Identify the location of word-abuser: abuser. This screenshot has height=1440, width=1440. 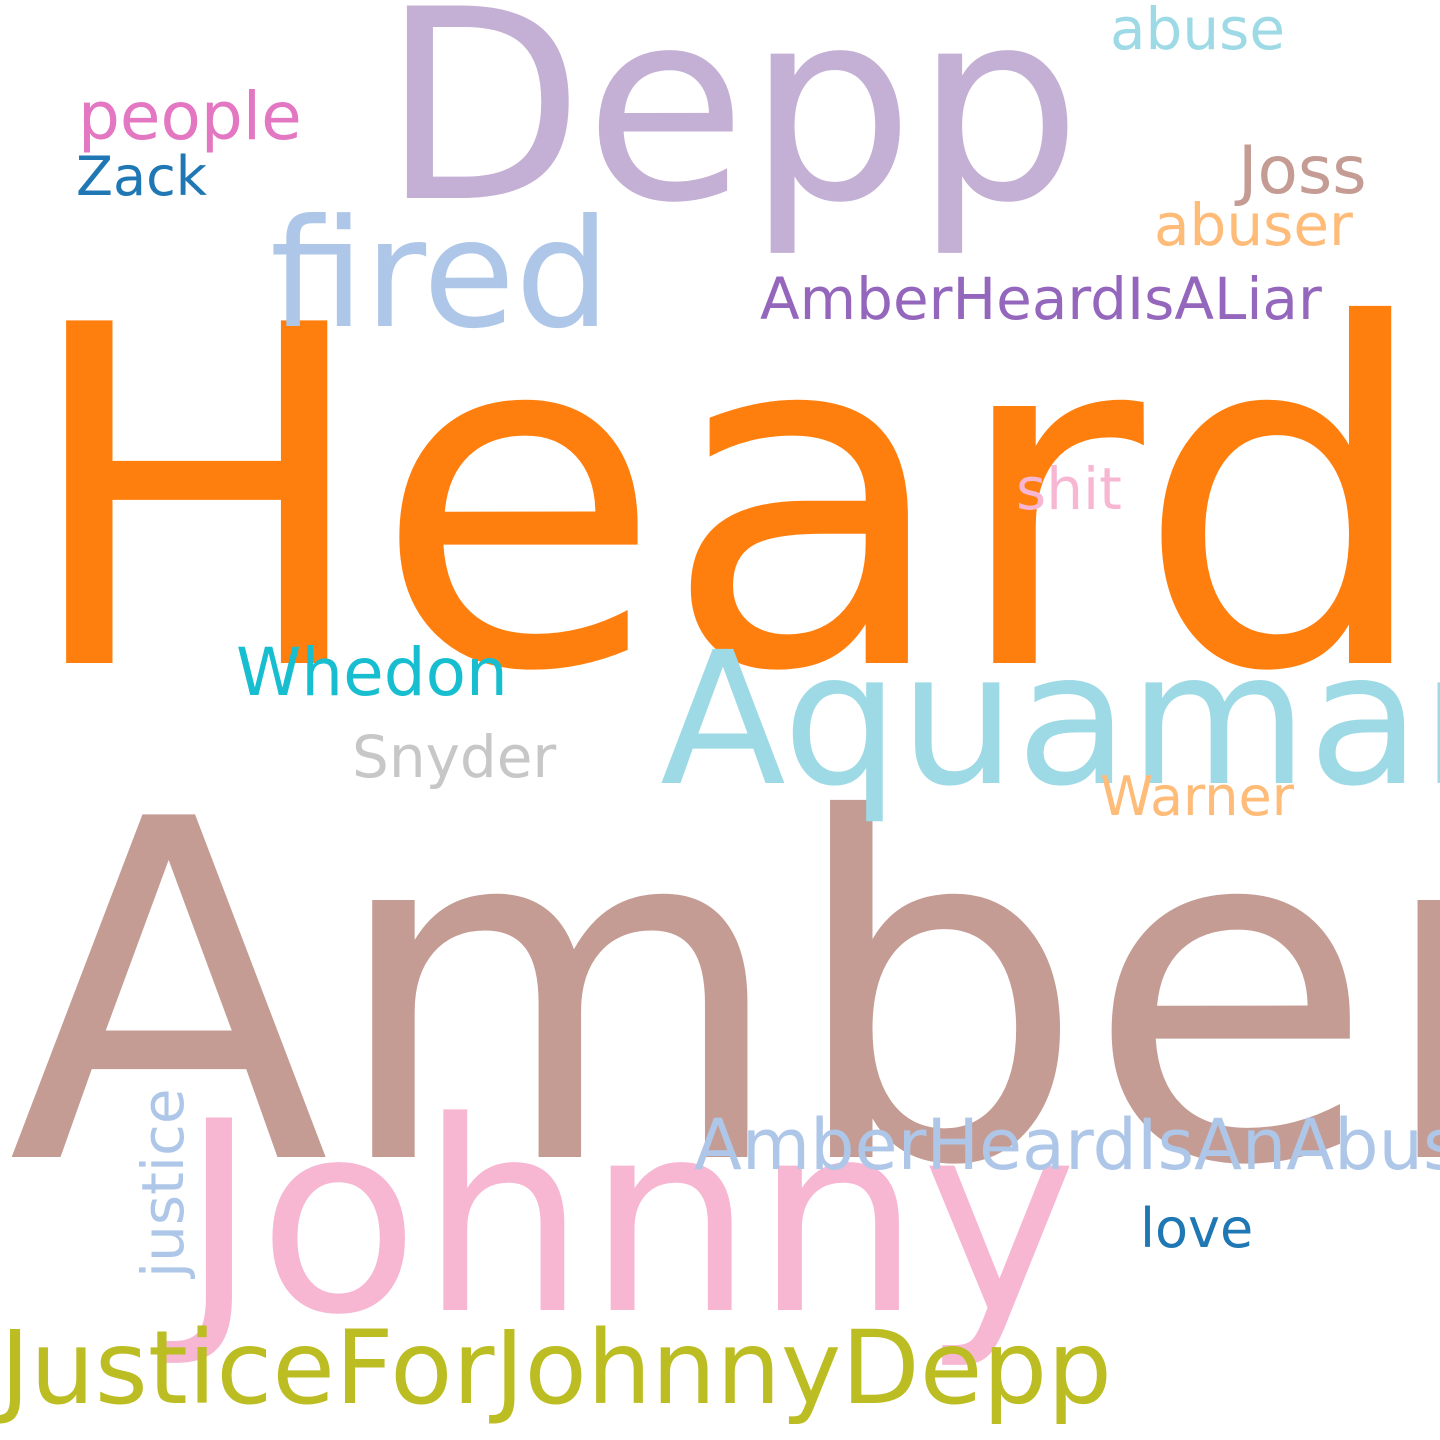
(1253, 225).